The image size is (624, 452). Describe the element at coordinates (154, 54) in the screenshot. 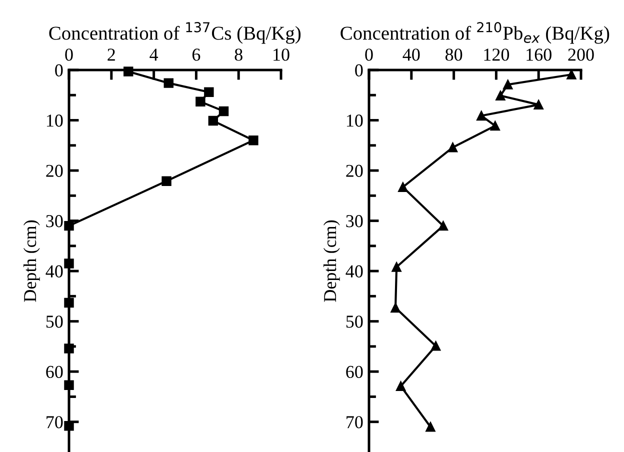

I see `x-tick-label: 4` at that location.